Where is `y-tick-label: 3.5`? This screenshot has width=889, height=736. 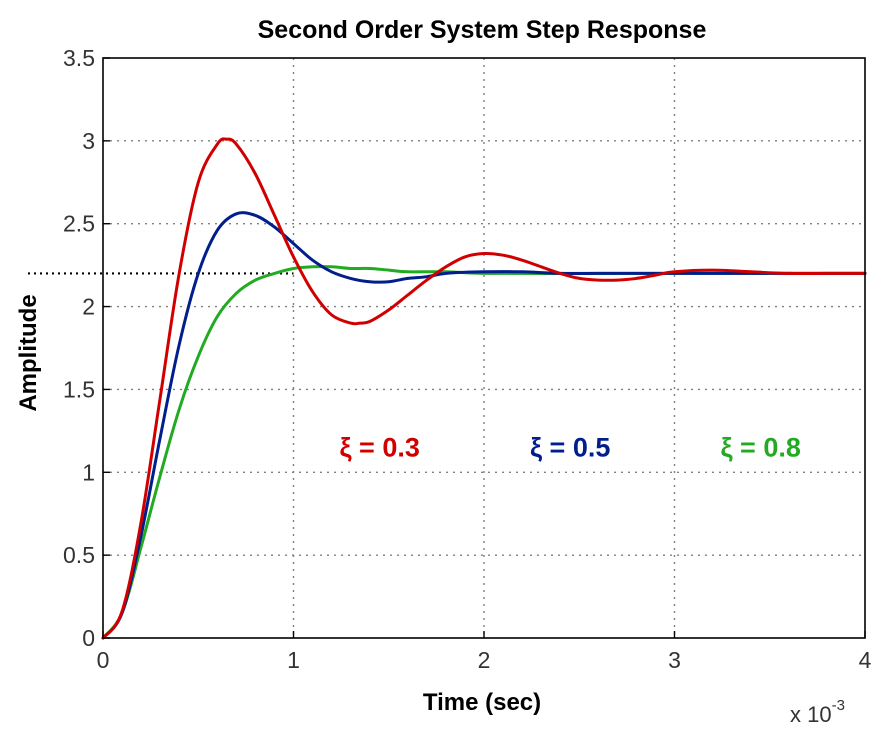 y-tick-label: 3.5 is located at coordinates (79, 58).